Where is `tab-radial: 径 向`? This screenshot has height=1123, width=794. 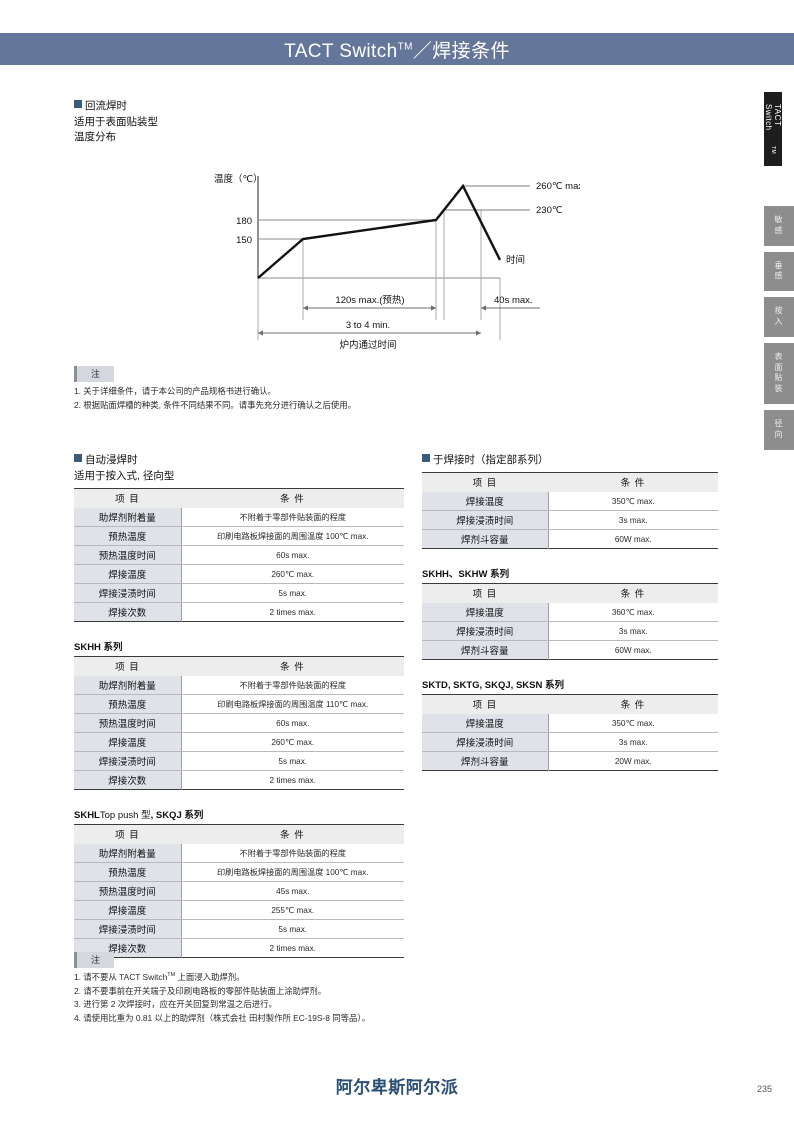 tab-radial: 径 向 is located at coordinates (779, 429).